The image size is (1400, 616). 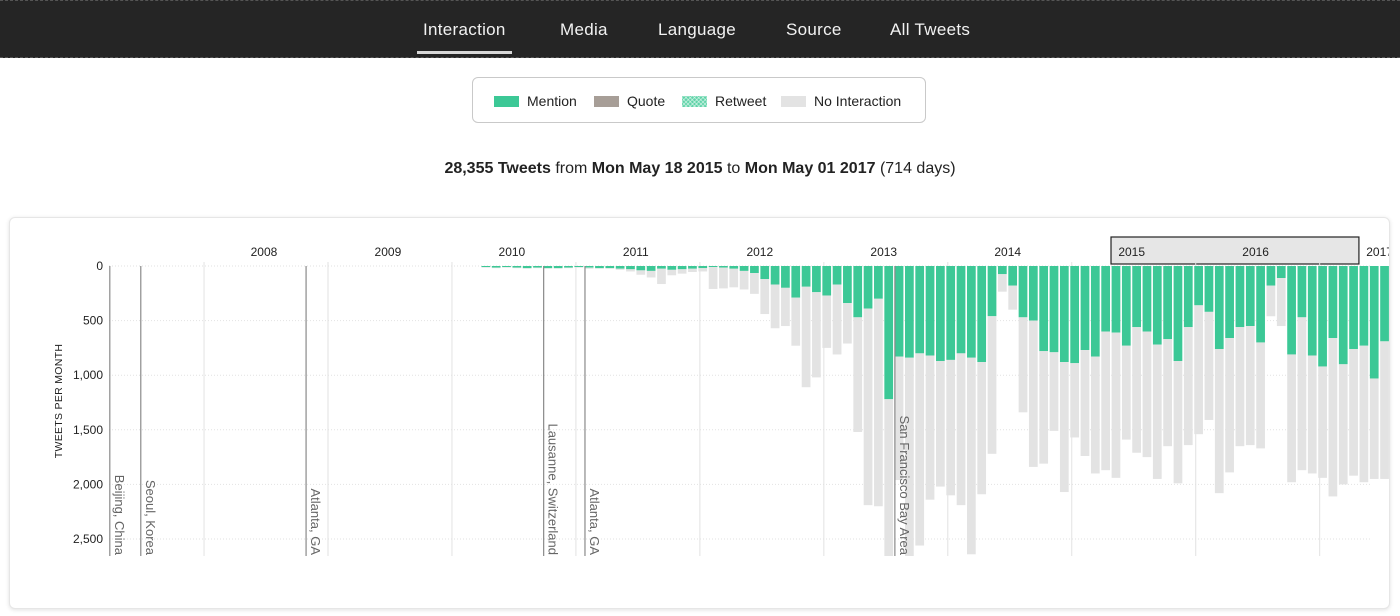 I want to click on chart-legend: Mention Quote Retweet No Interaction, so click(x=699, y=100).